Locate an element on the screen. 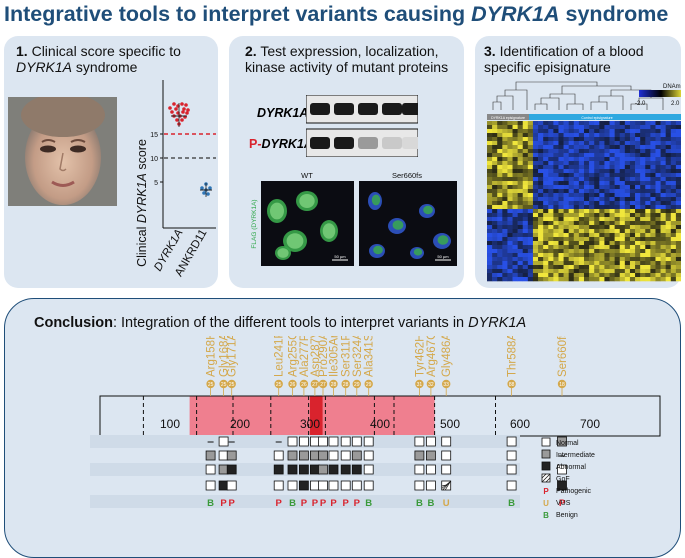  dendrogram-branch is located at coordinates (599, 105).